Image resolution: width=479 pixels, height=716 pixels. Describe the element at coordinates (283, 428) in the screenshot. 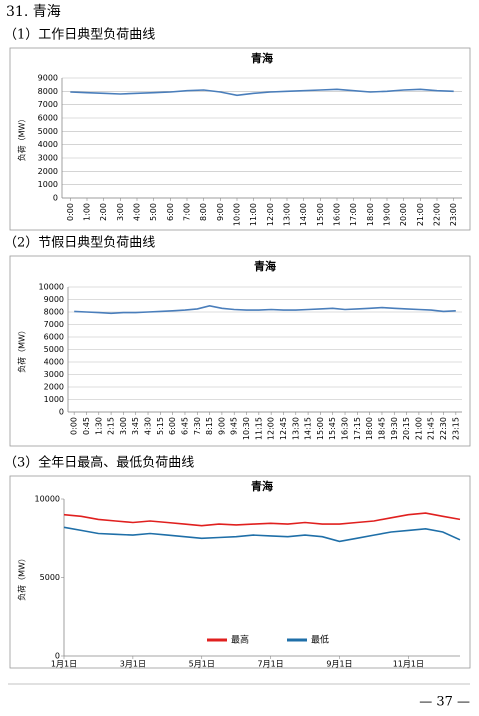

I see `x-tick-label: 12:45` at that location.